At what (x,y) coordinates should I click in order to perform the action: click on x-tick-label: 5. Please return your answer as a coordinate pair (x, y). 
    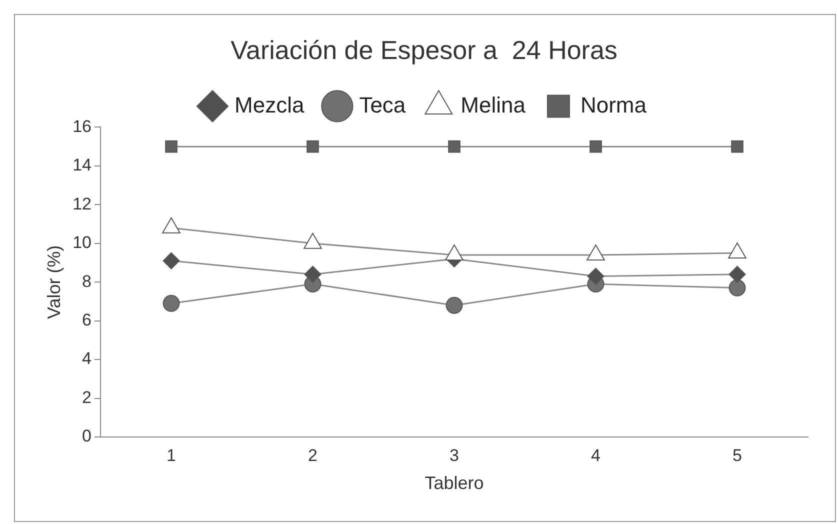
    Looking at the image, I should click on (737, 455).